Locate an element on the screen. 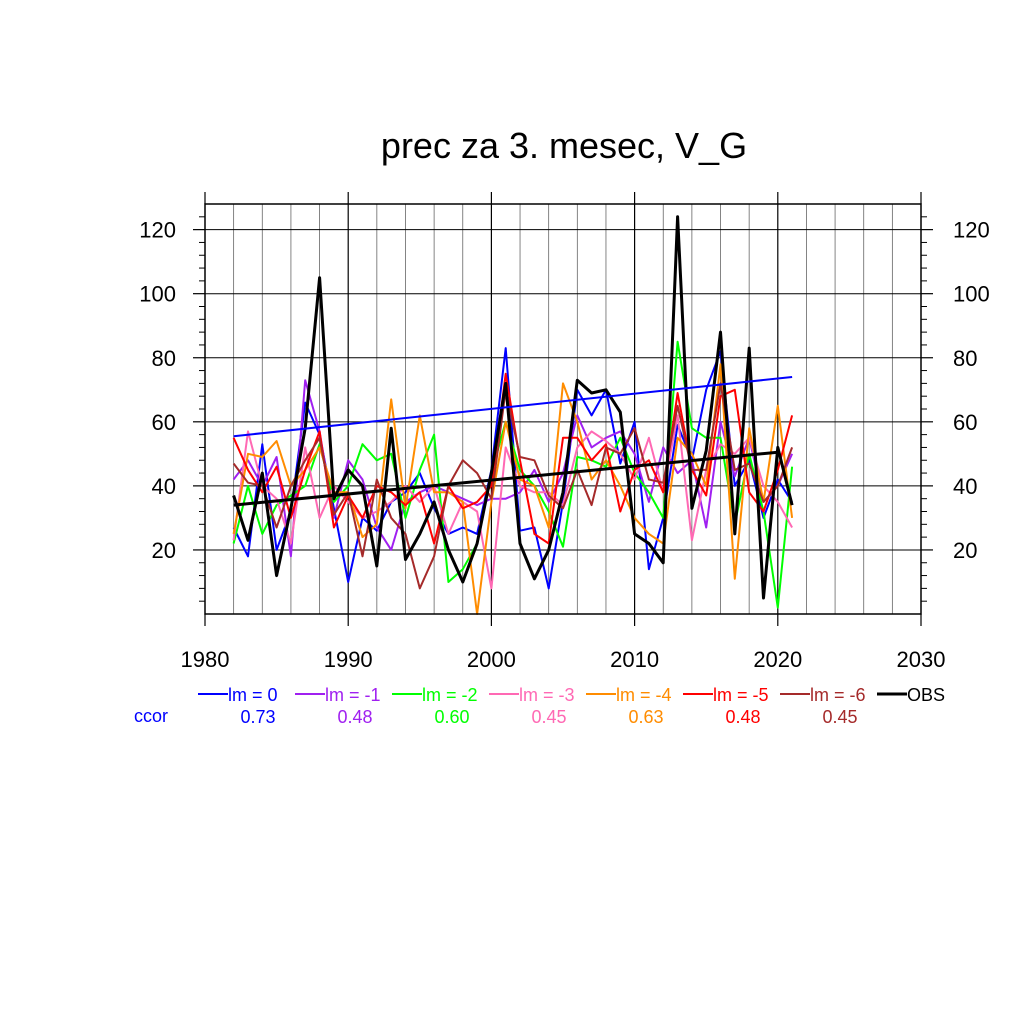 This screenshot has height=1024, width=1024. legend-label: OBS is located at coordinates (926, 695).